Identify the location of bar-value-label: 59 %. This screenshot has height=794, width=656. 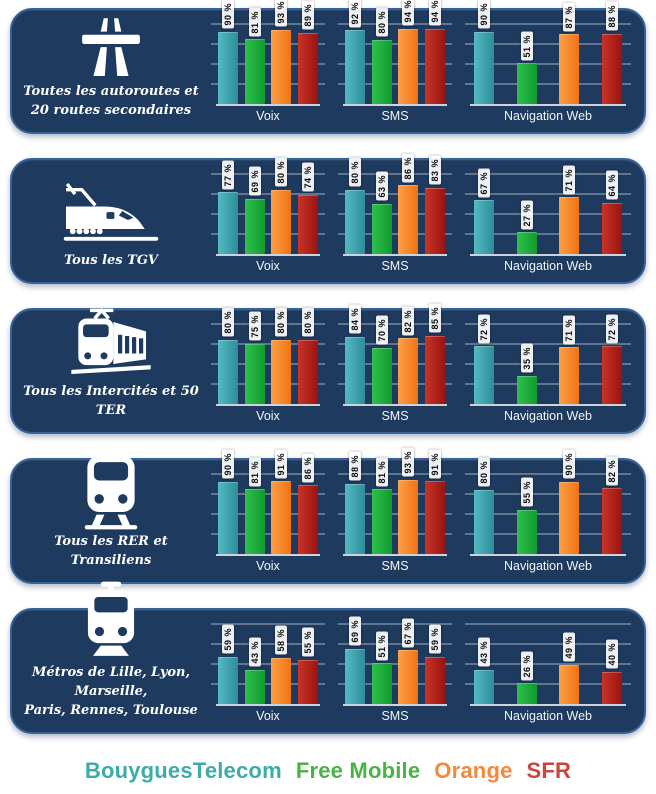
(228, 639).